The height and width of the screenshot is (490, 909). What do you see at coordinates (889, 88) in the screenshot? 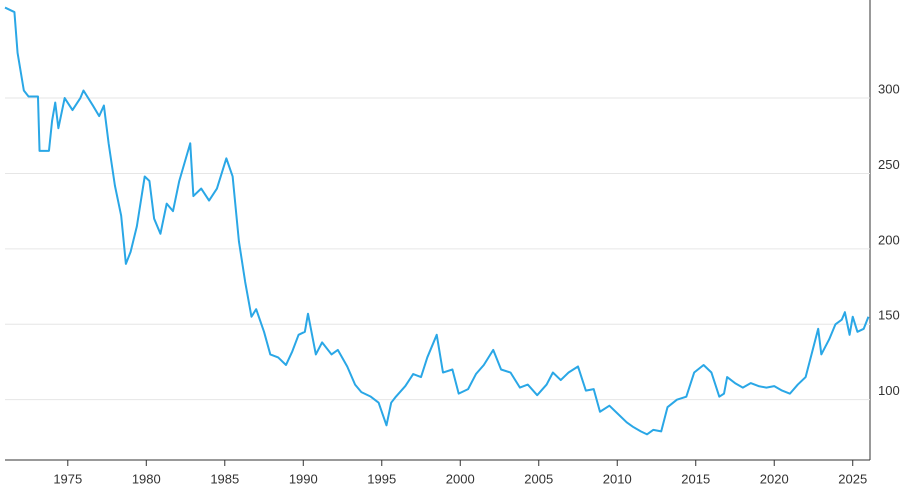
I see `y-tick-label: 300` at bounding box center [889, 88].